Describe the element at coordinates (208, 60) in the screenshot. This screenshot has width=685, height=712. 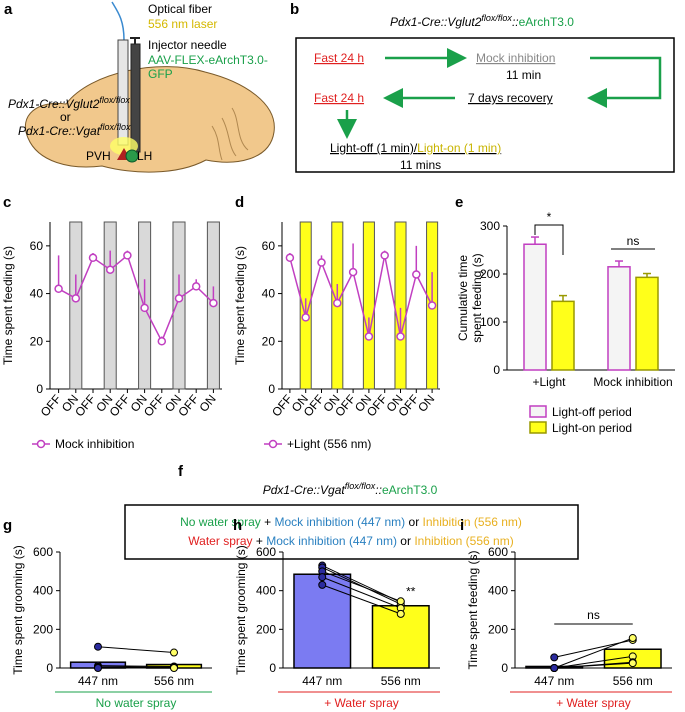
I see `label: AAV-FLEX-eArchT3.0-` at that location.